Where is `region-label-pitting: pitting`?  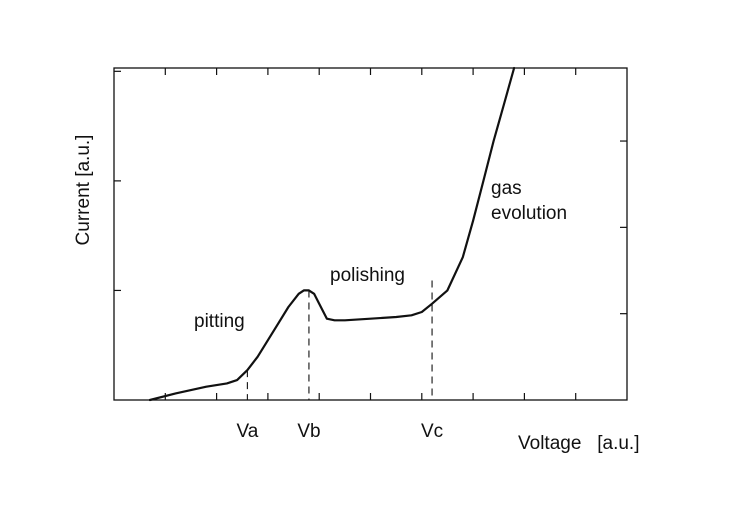 region-label-pitting: pitting is located at coordinates (219, 321).